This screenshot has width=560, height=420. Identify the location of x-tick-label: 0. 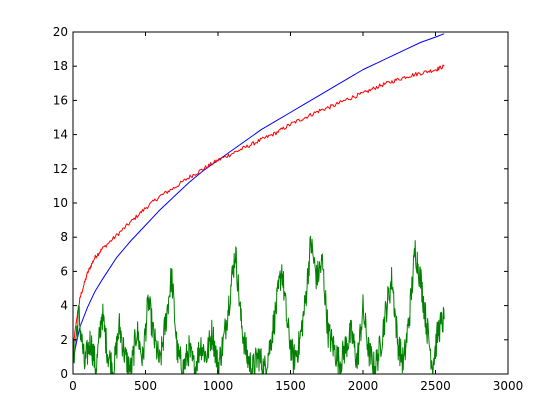
(73, 386).